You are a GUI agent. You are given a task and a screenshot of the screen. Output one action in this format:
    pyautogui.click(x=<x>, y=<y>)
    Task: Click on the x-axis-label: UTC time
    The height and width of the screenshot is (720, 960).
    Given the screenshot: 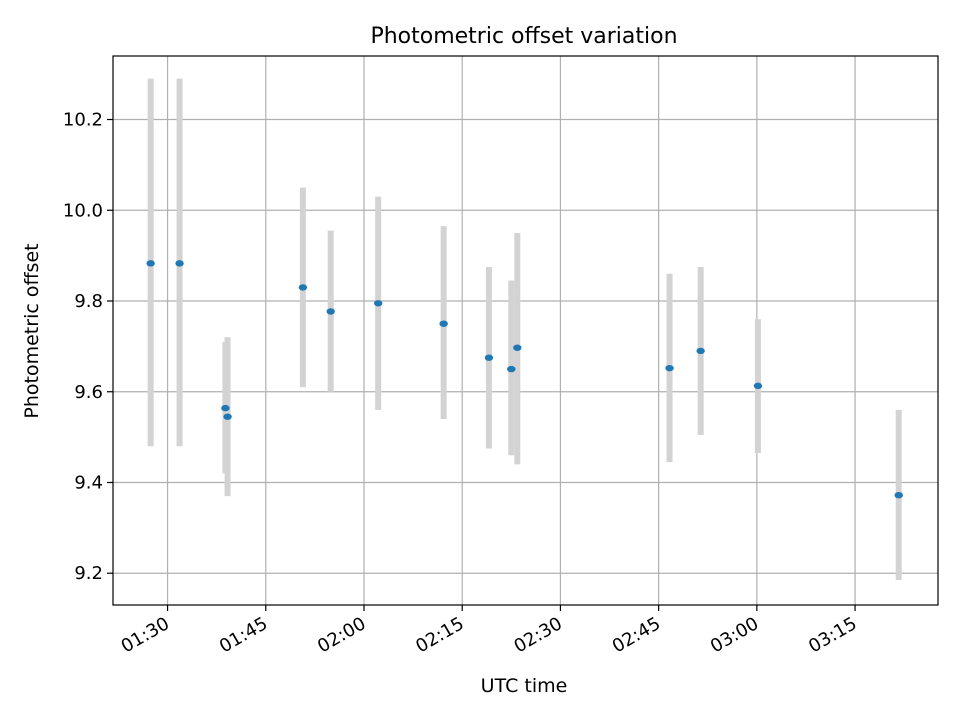 What is the action you would take?
    pyautogui.click(x=524, y=686)
    